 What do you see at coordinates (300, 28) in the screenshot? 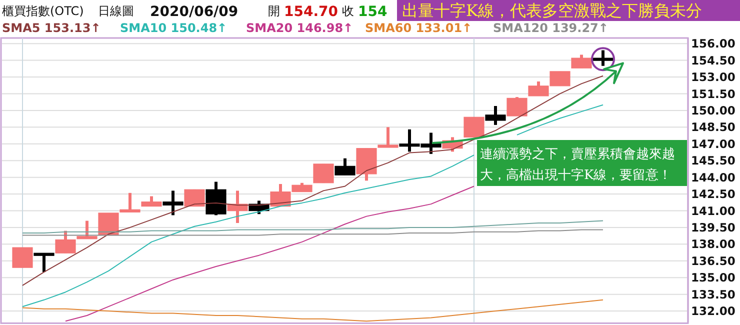
I see `text: SMA20 146.98↑` at bounding box center [300, 28].